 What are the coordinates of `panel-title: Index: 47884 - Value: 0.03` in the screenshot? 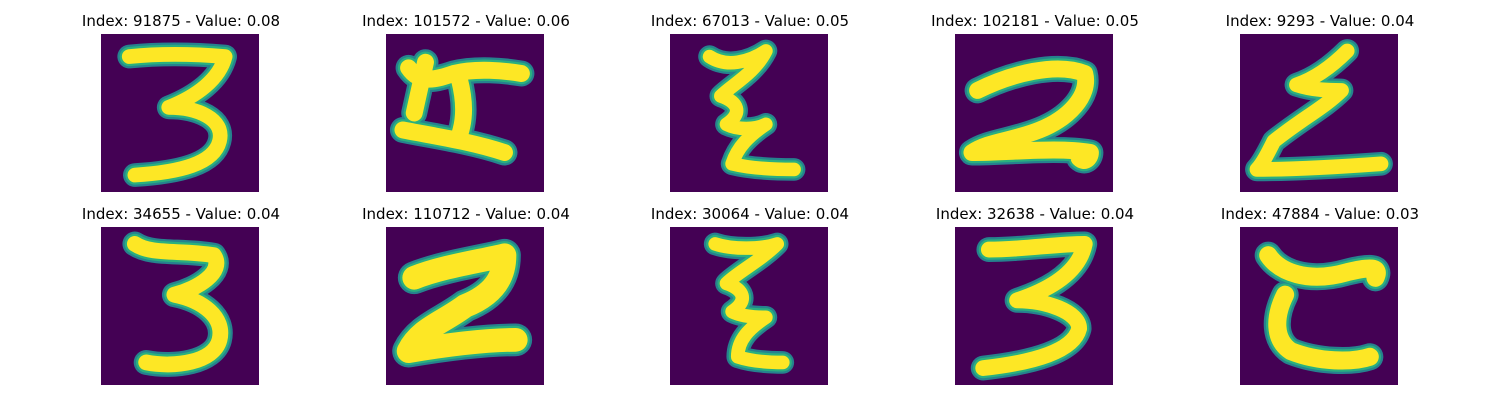 It's located at (1320, 214).